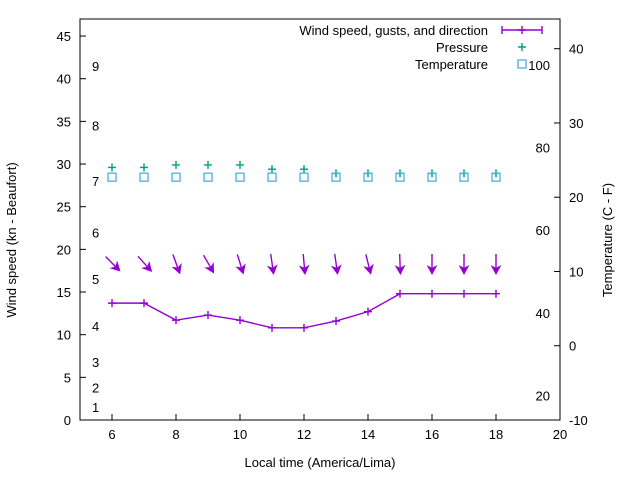  What do you see at coordinates (320, 462) in the screenshot?
I see `x-axis-title: Local time (America/Lima)` at bounding box center [320, 462].